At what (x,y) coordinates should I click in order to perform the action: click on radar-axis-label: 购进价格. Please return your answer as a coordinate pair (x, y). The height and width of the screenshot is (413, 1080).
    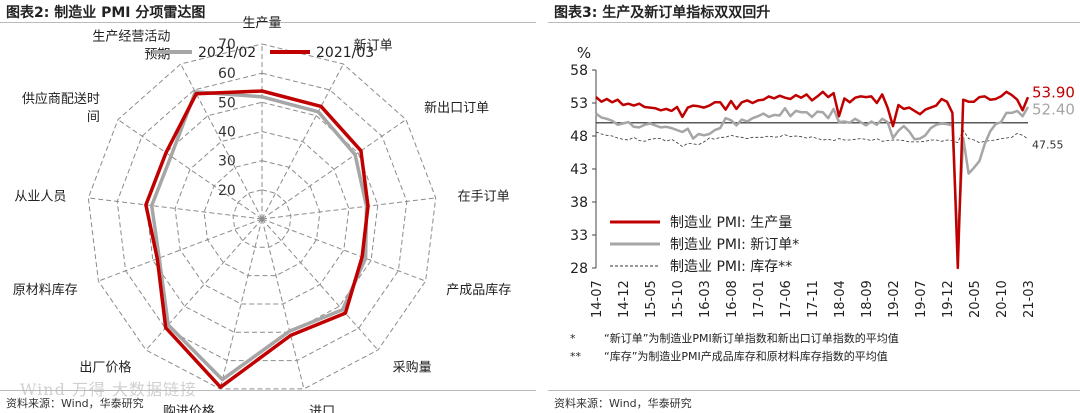
    Looking at the image, I should click on (189, 408).